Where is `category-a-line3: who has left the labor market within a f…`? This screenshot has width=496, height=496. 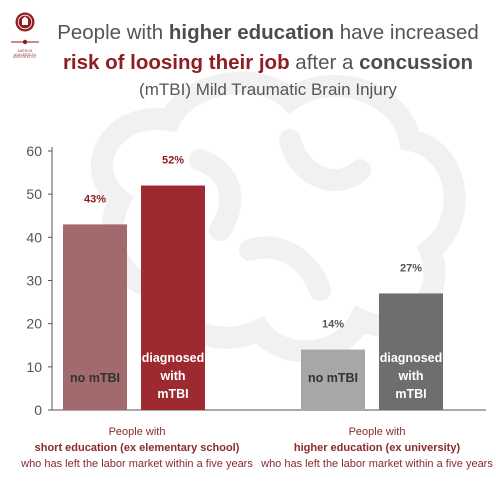
category-a-line3: who has left the labor market within a f… is located at coordinates (137, 464).